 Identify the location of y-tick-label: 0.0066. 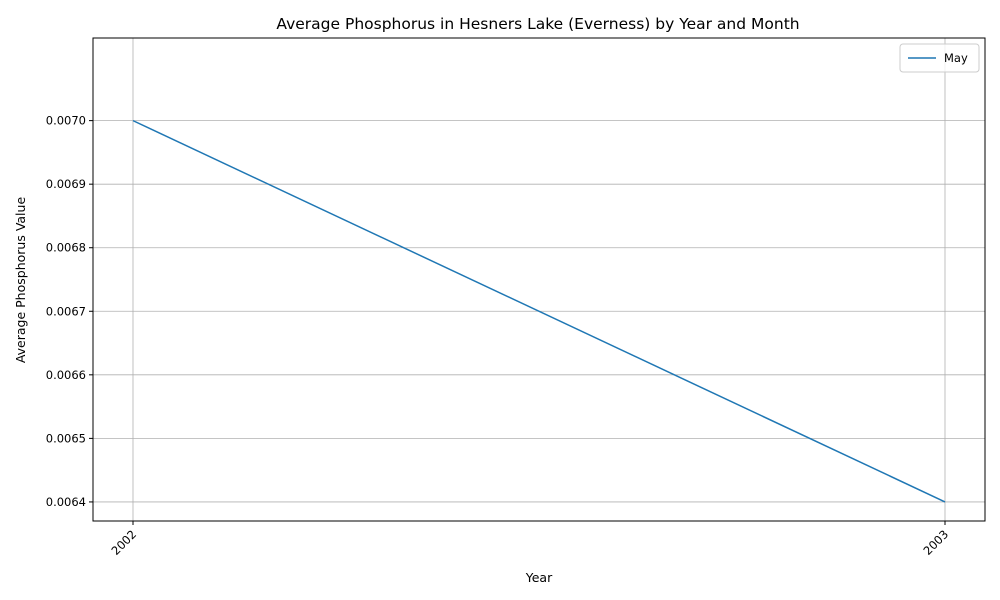
(66, 375).